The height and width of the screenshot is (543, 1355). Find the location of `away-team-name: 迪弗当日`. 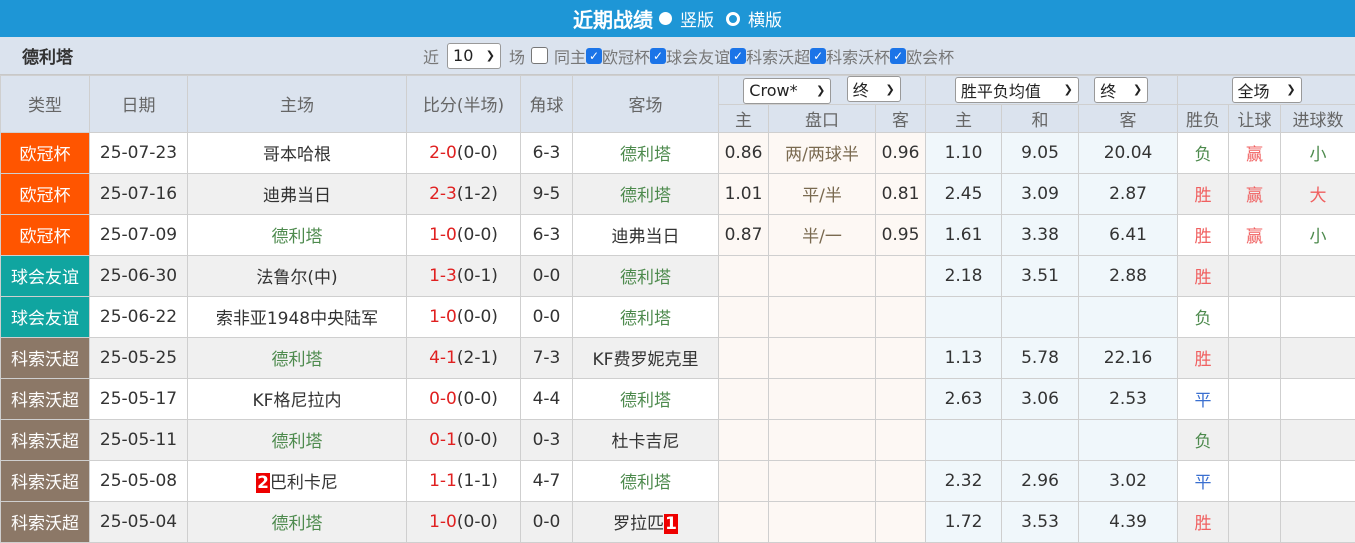

away-team-name: 迪弗当日 is located at coordinates (646, 237).